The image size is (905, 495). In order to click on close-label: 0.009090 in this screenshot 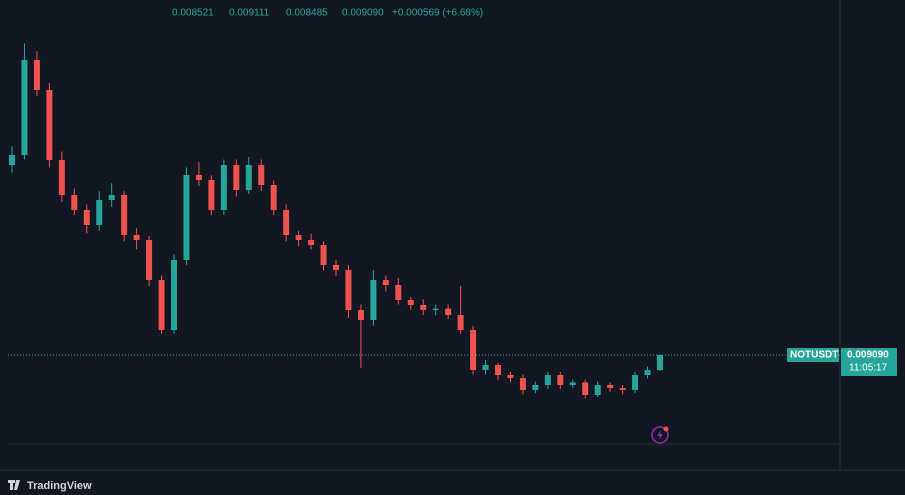, I will do `click(363, 13)`.